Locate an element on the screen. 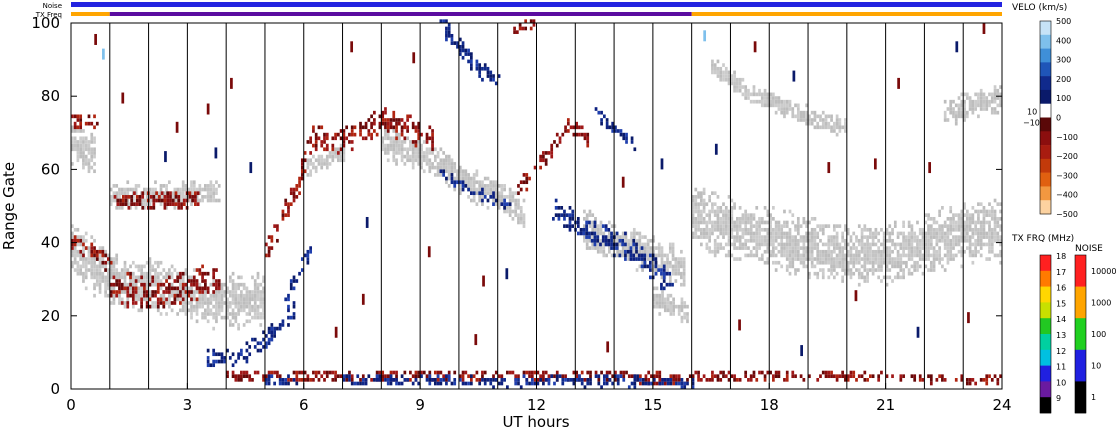 Image resolution: width=1118 pixels, height=435 pixels. x-tick-label: 0 is located at coordinates (71, 405).